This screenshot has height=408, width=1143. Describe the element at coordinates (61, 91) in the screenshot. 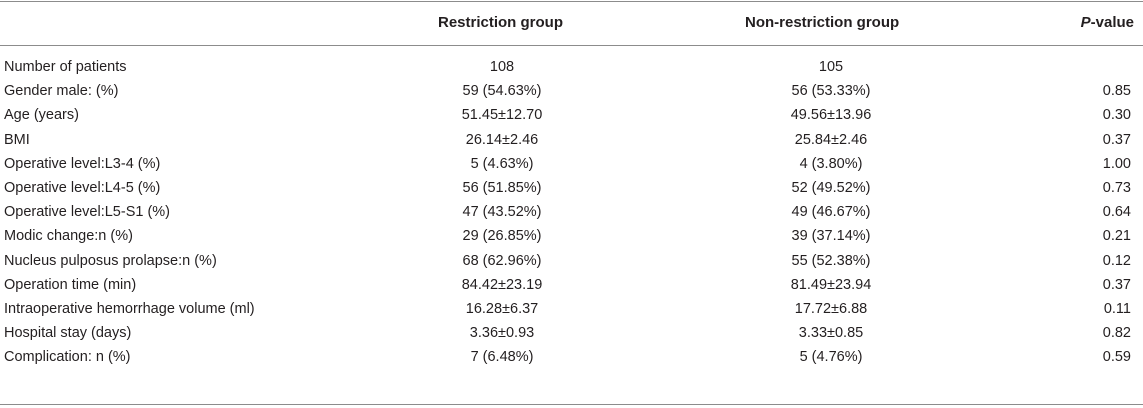

I see `row-label: Gender male: (%)` at that location.